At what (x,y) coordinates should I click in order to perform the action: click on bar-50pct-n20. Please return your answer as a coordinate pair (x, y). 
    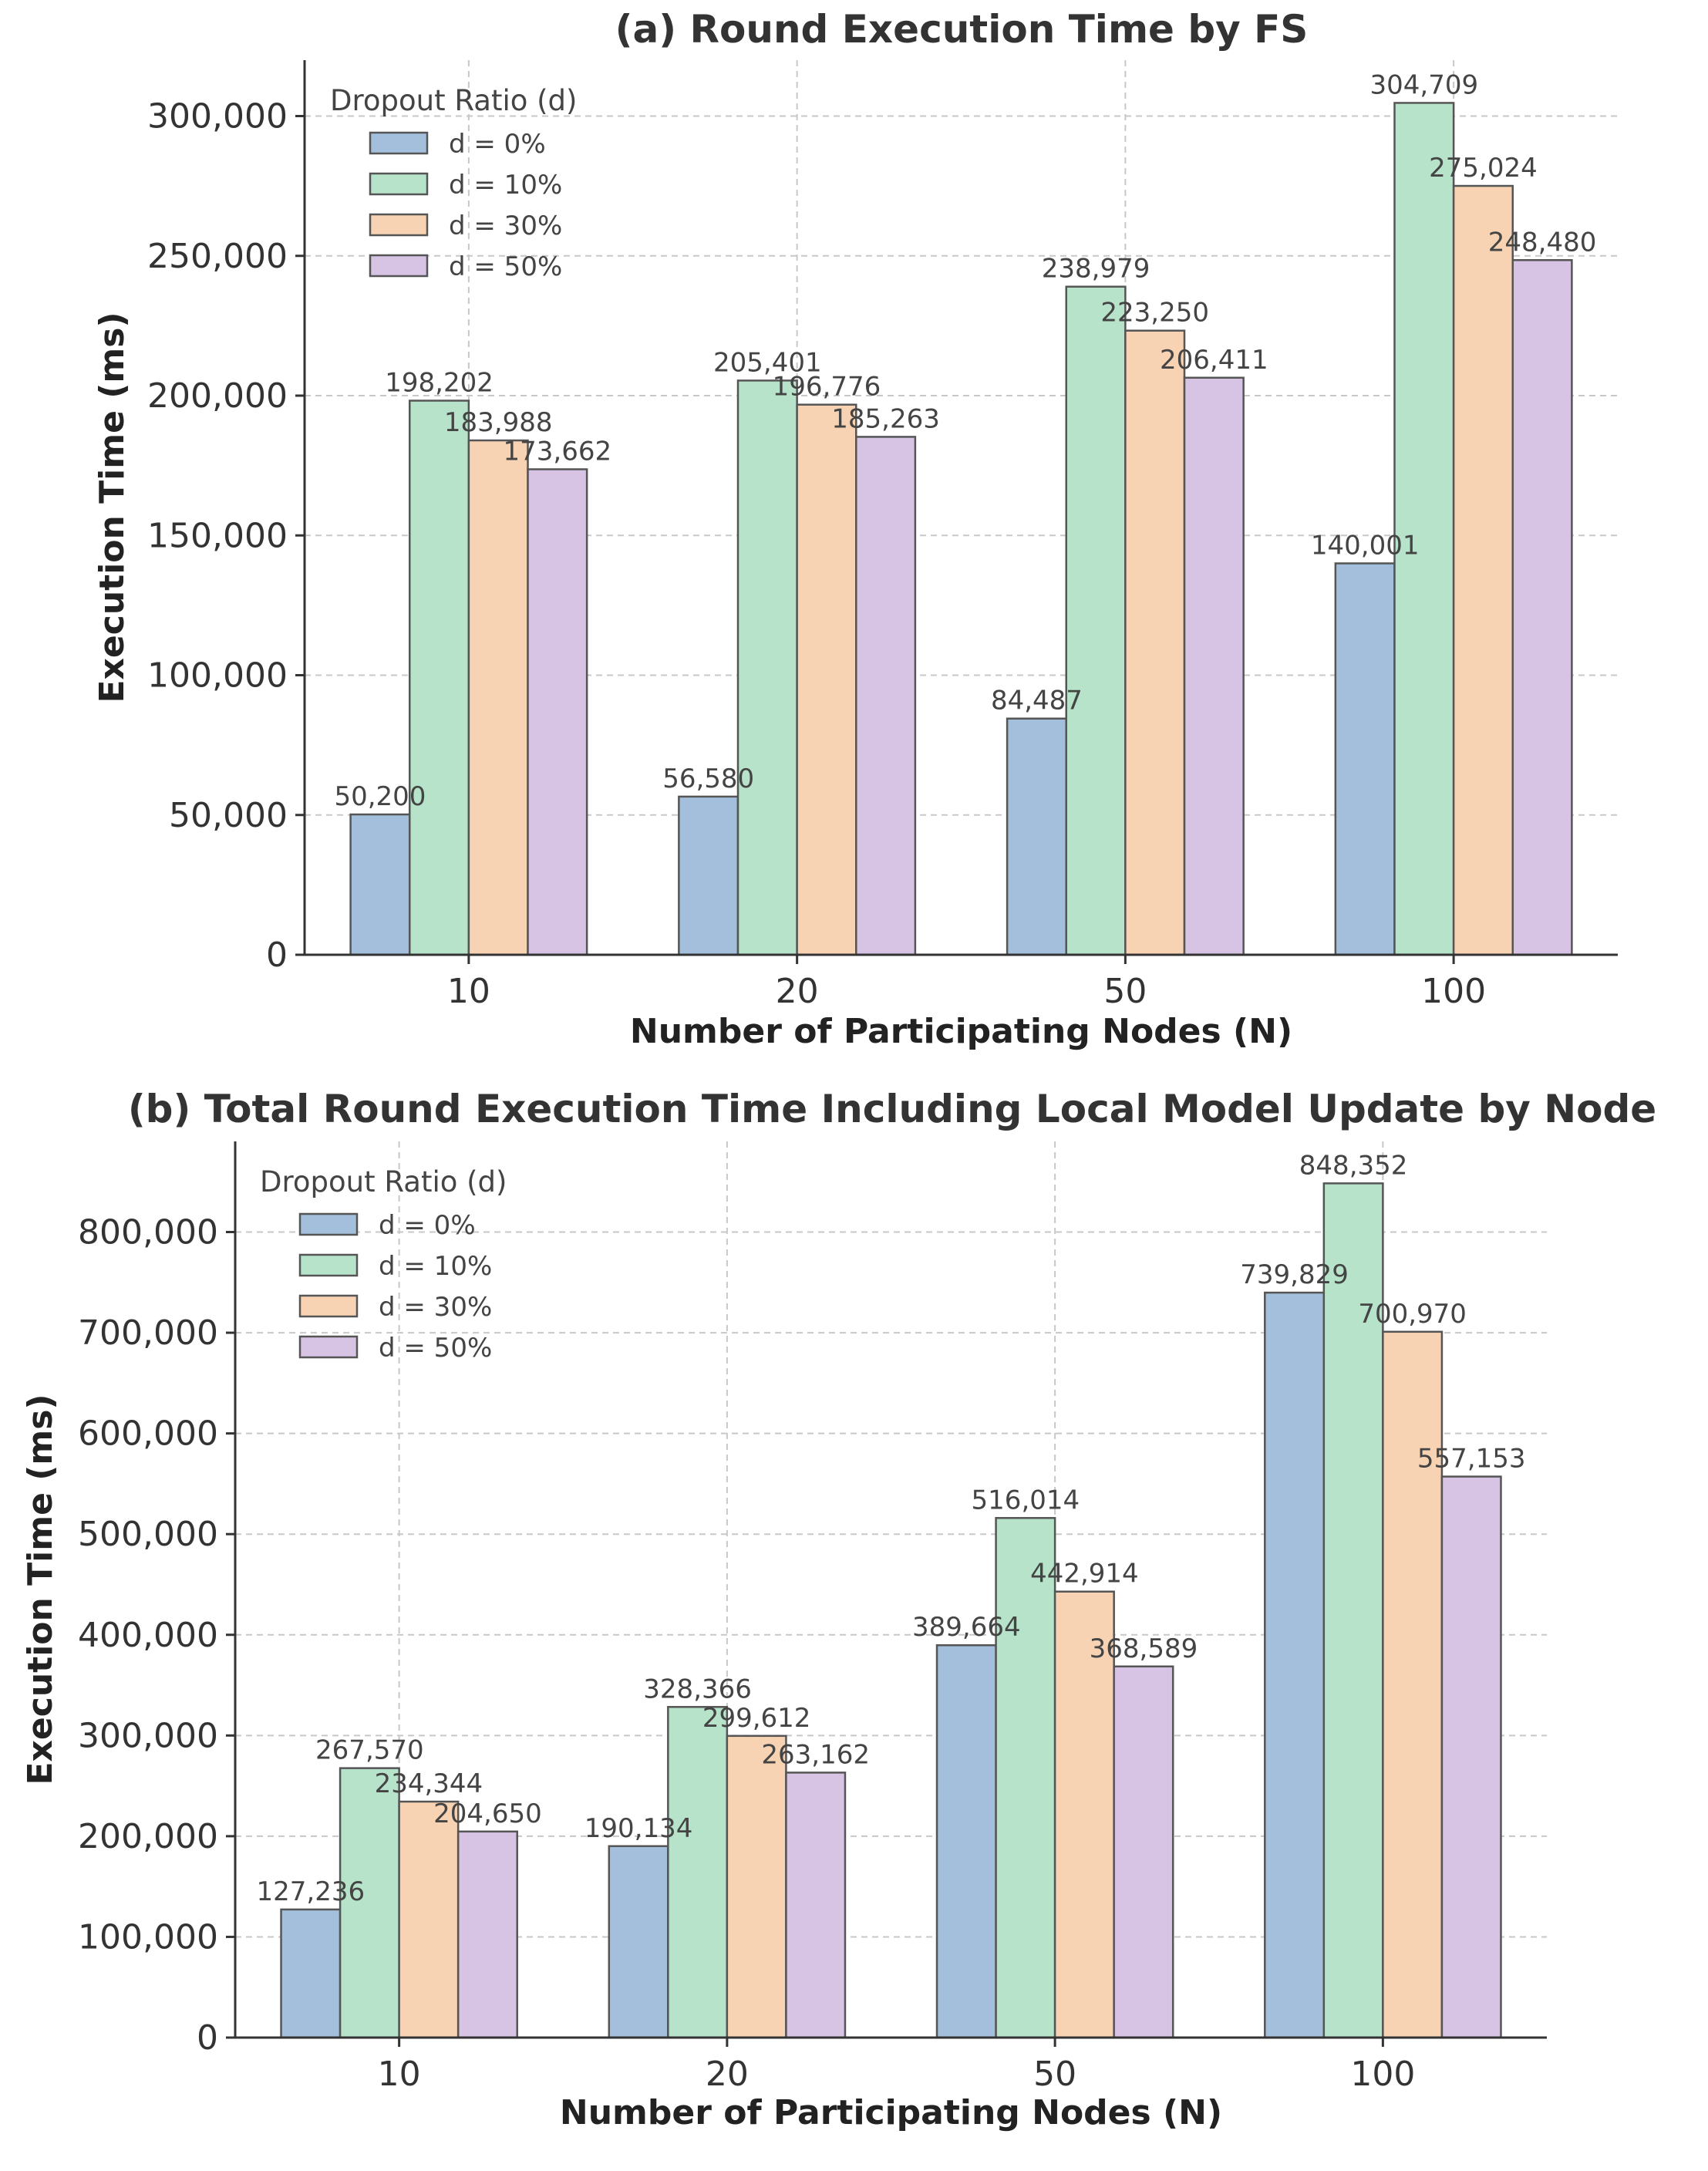
    Looking at the image, I should click on (886, 696).